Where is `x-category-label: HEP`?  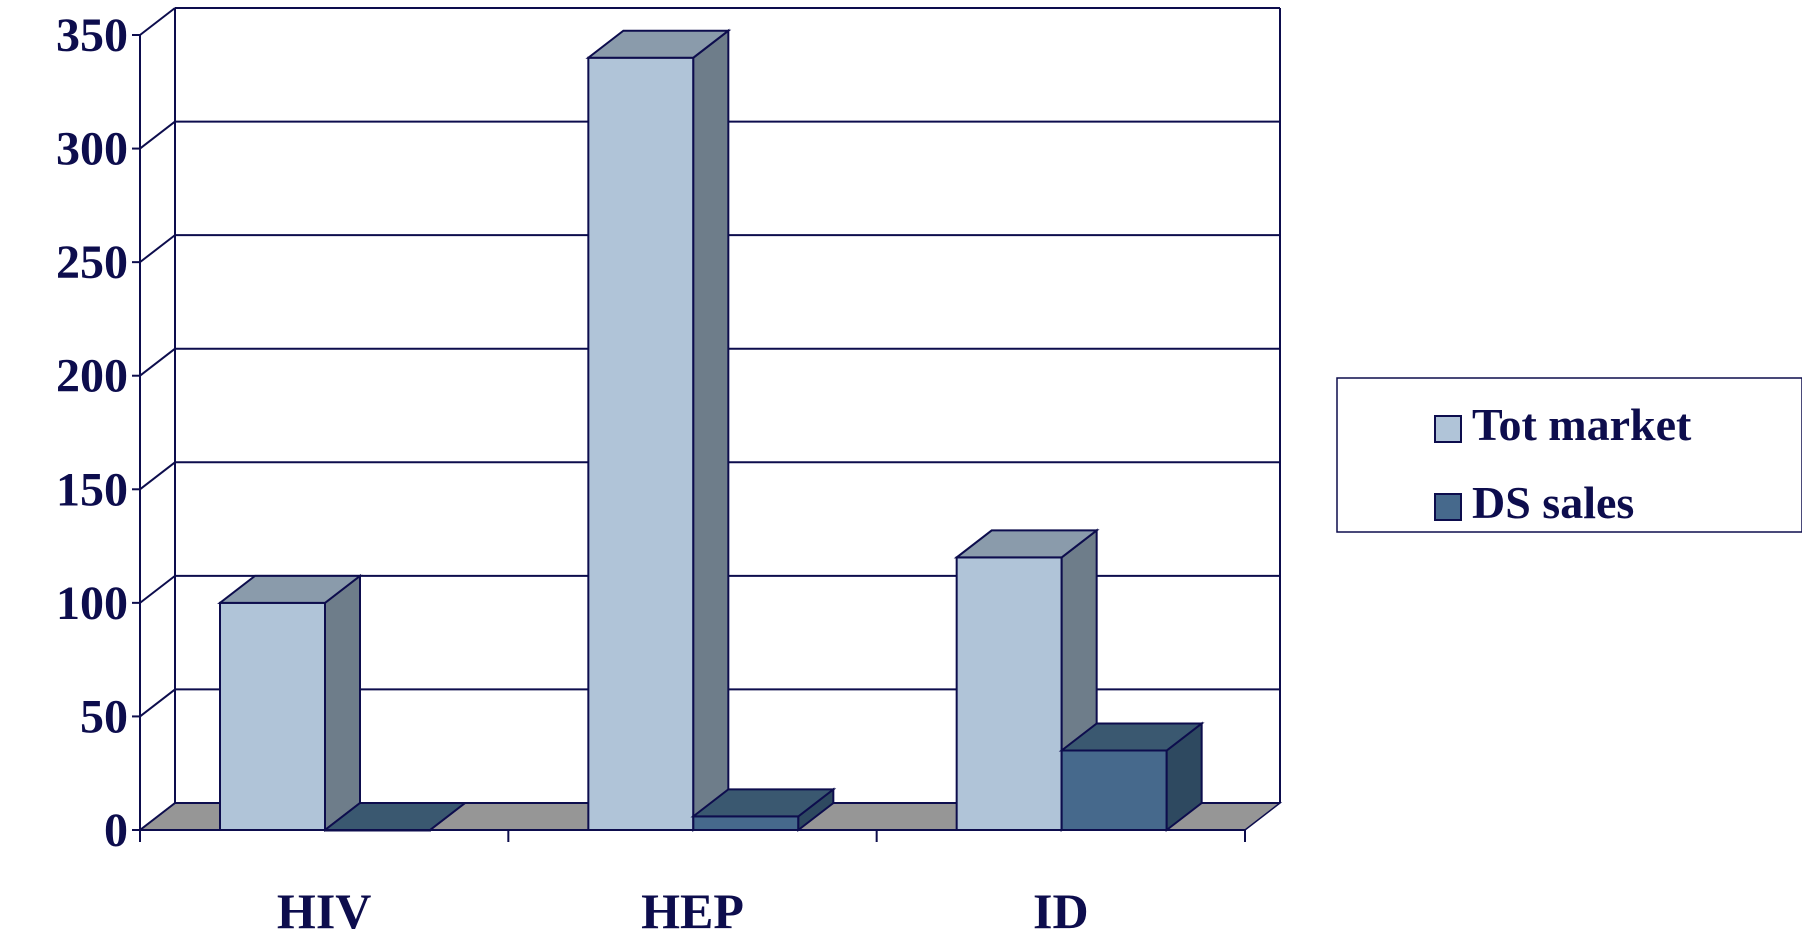 x-category-label: HEP is located at coordinates (692, 907).